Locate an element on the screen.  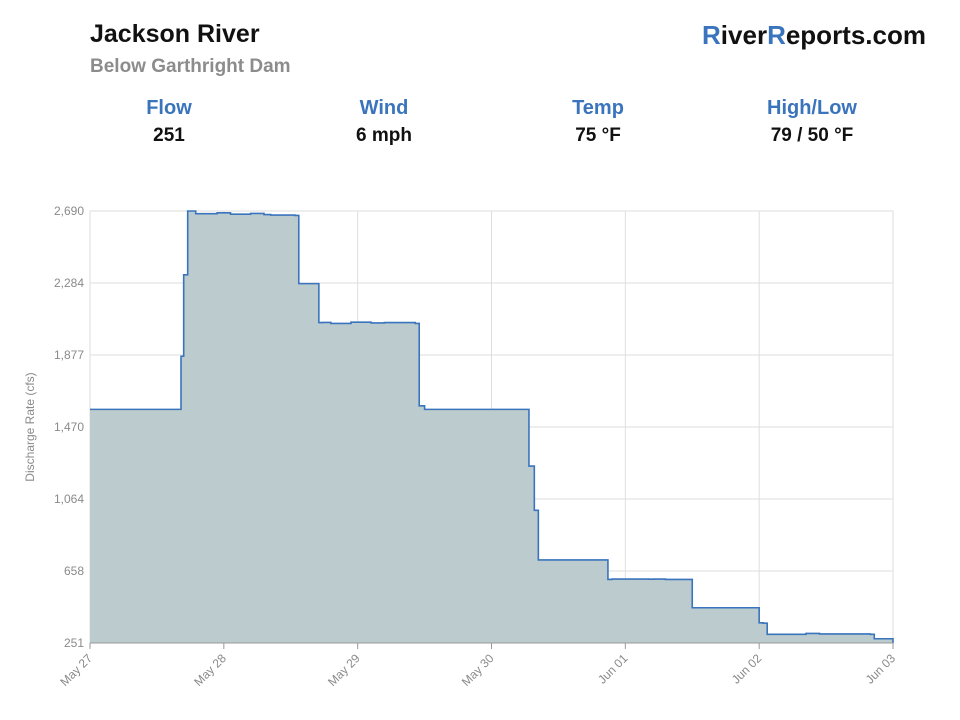
x-tick-label: Jun 03 is located at coordinates (881, 669).